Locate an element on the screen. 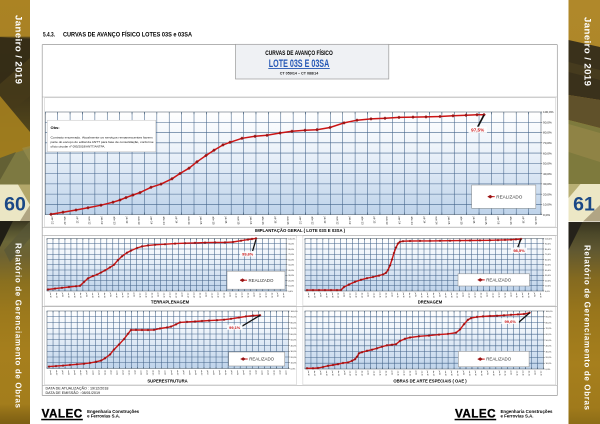 The image size is (600, 424). svg-text: 97,5% is located at coordinates (477, 130).